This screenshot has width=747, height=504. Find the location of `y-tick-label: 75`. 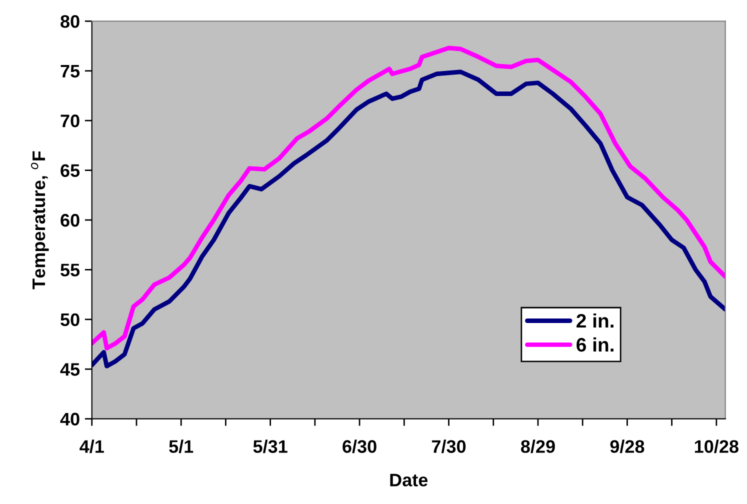

y-tick-label: 75 is located at coordinates (70, 71).